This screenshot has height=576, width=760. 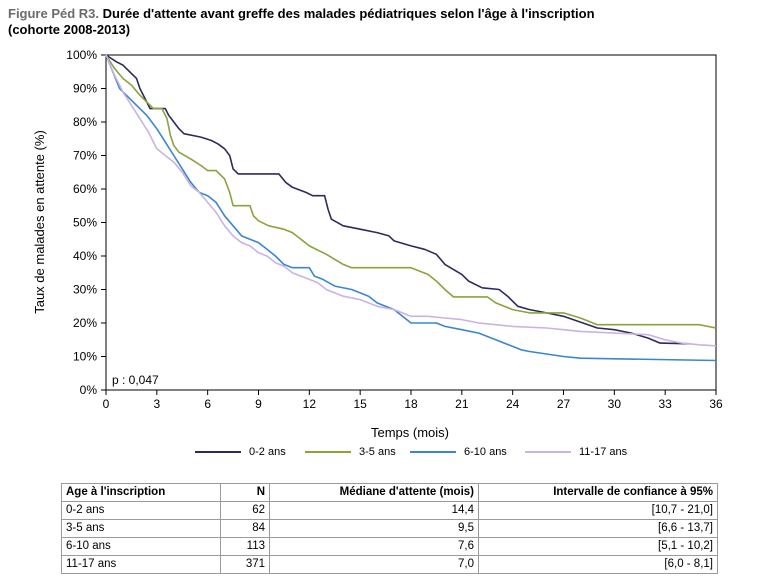 I want to click on table-row: 6-10 ans 113 7,6 [5,1 - 10,2], so click(x=389, y=546).